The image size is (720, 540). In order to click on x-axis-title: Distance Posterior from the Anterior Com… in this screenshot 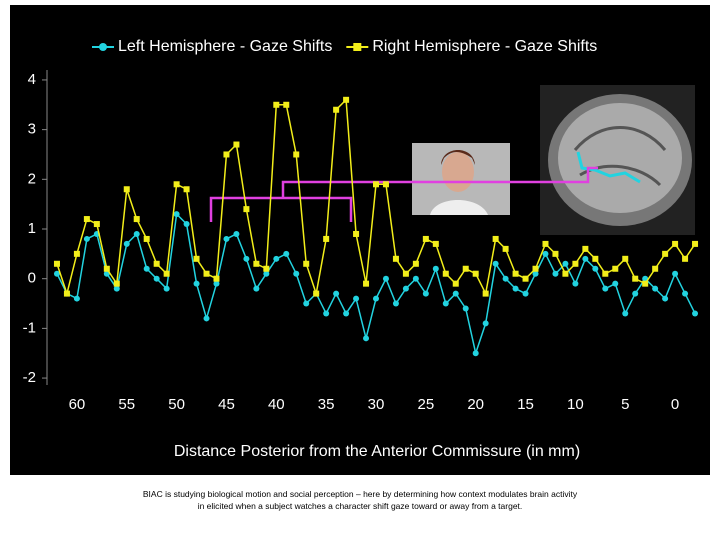, I will do `click(377, 451)`.